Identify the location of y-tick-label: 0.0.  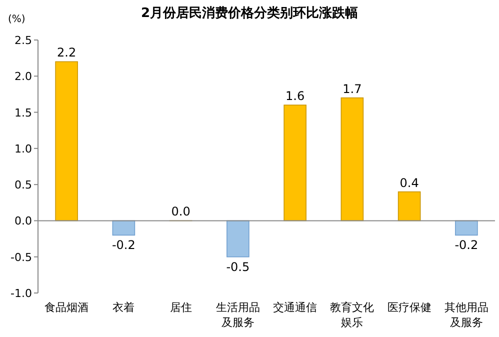
(23, 221).